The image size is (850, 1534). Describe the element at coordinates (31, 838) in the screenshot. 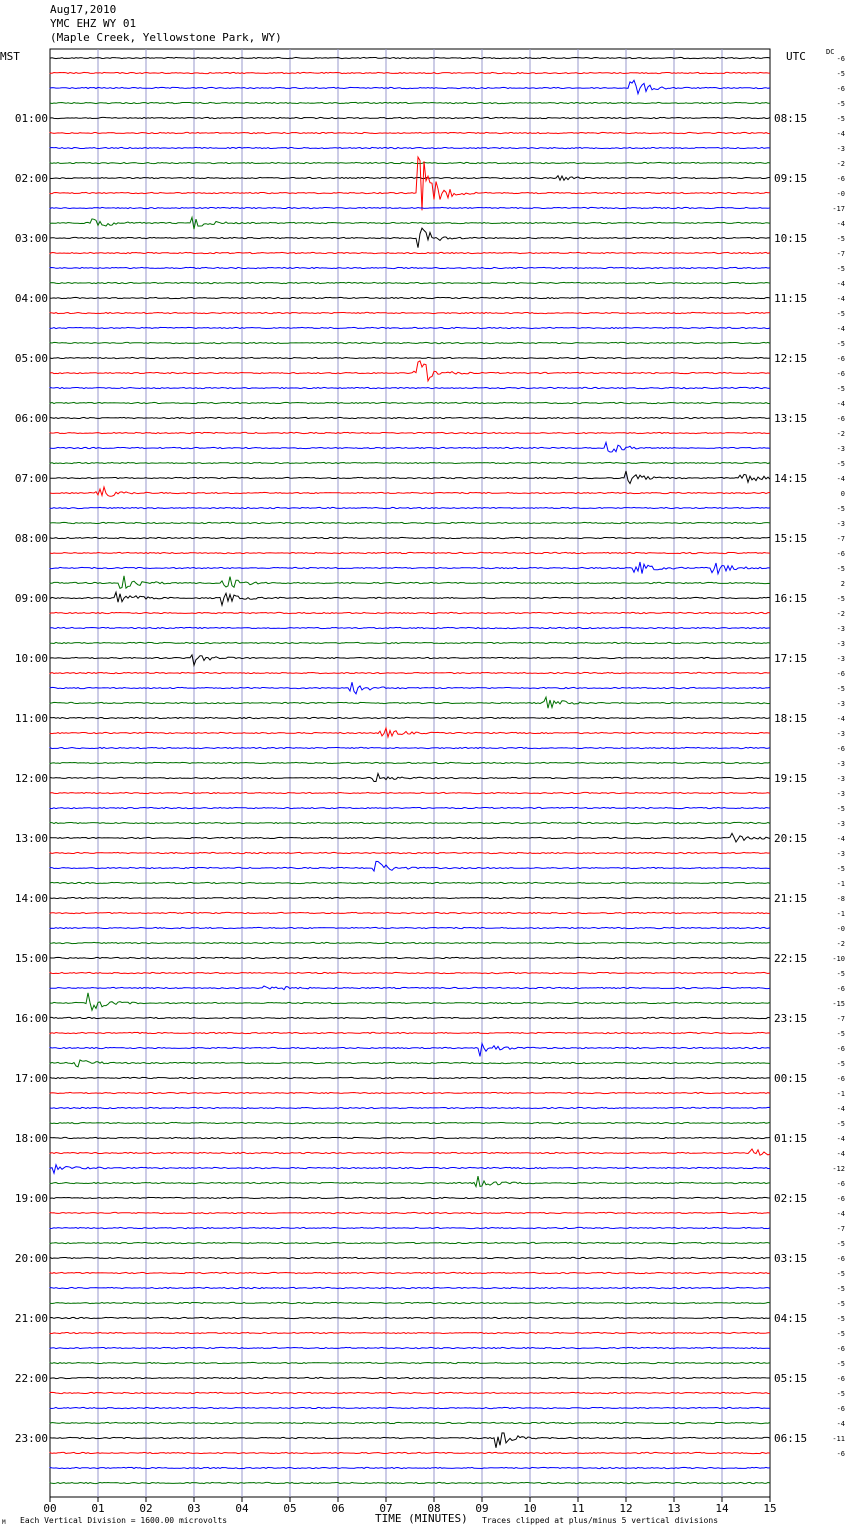

I see `hour-label-left: 13:00` at that location.